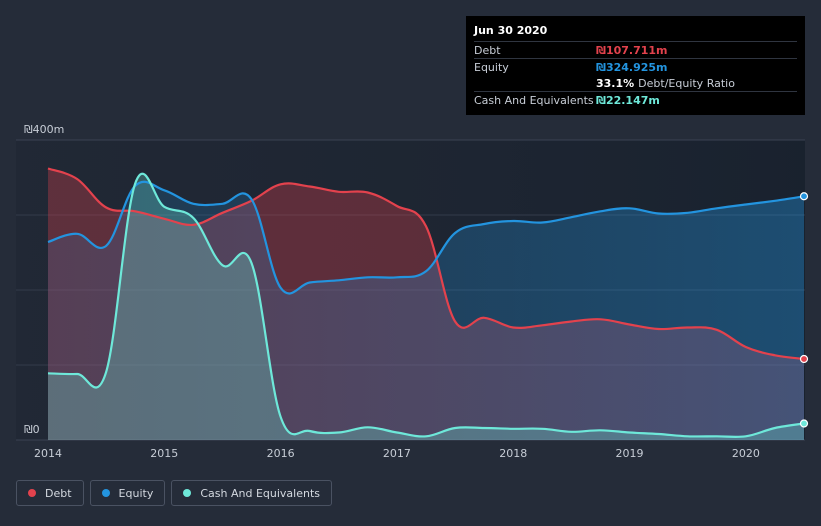 Image resolution: width=821 pixels, height=526 pixels. What do you see at coordinates (32, 493) in the screenshot?
I see `debt-dot-icon` at bounding box center [32, 493].